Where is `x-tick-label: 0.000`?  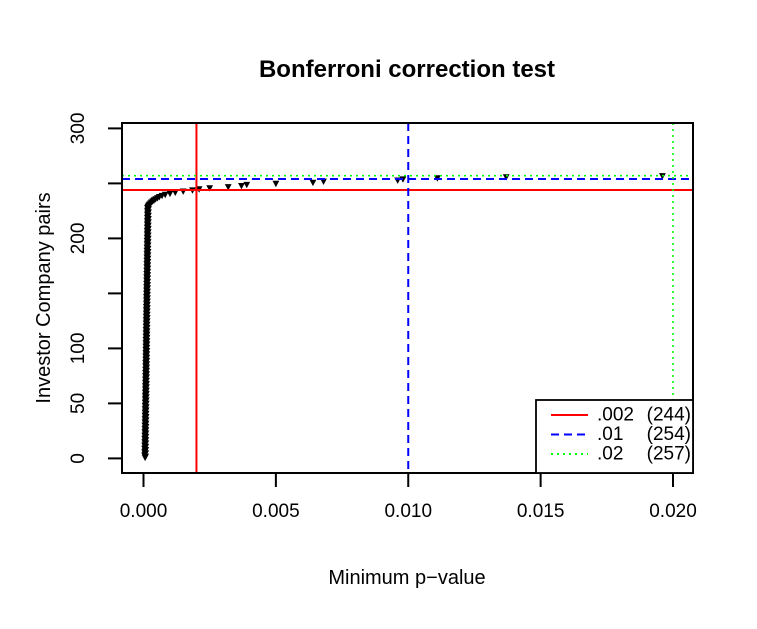
x-tick-label: 0.000 is located at coordinates (144, 511).